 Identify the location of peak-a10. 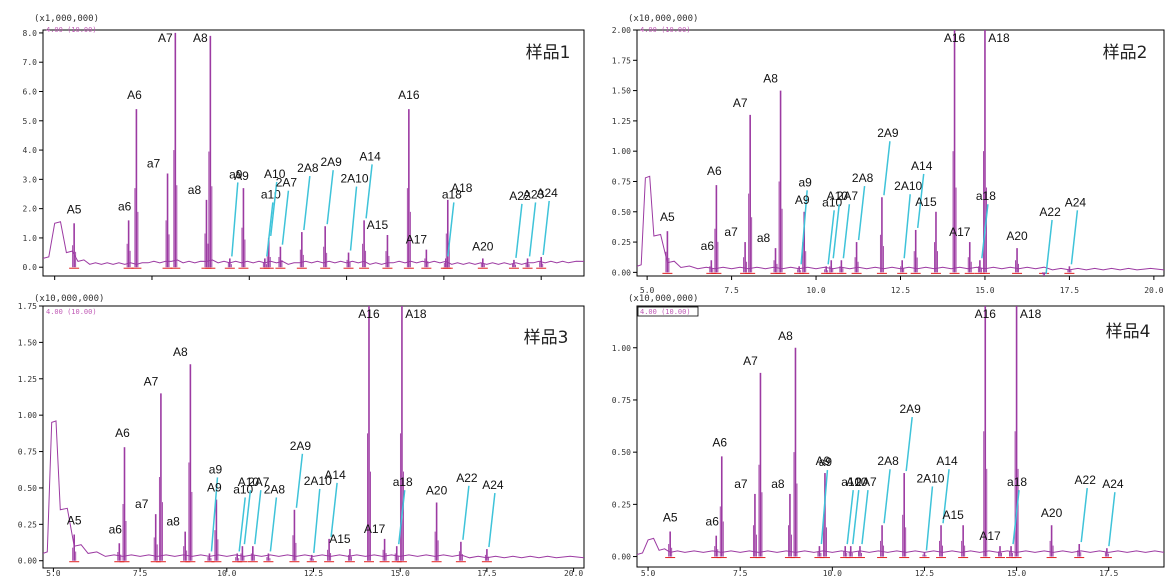
(845, 551).